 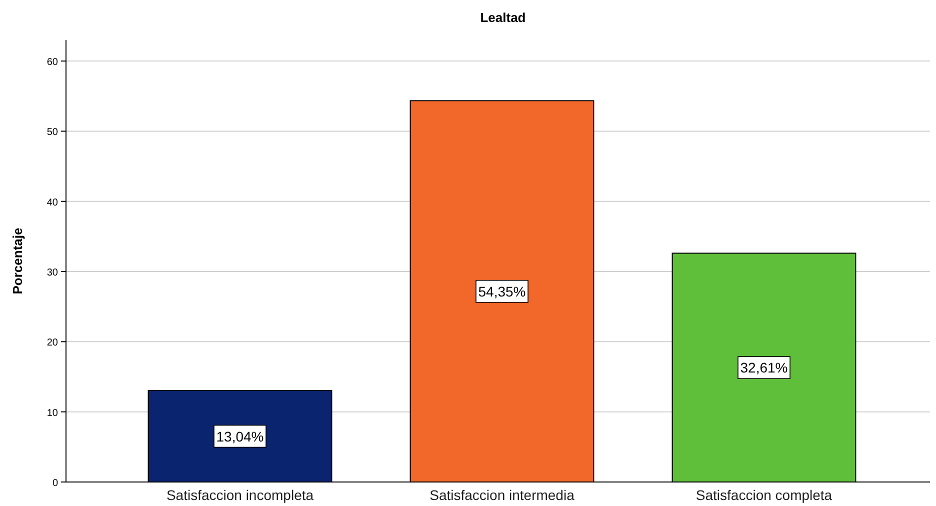 I want to click on chart-title: Lealtad, so click(x=503, y=17).